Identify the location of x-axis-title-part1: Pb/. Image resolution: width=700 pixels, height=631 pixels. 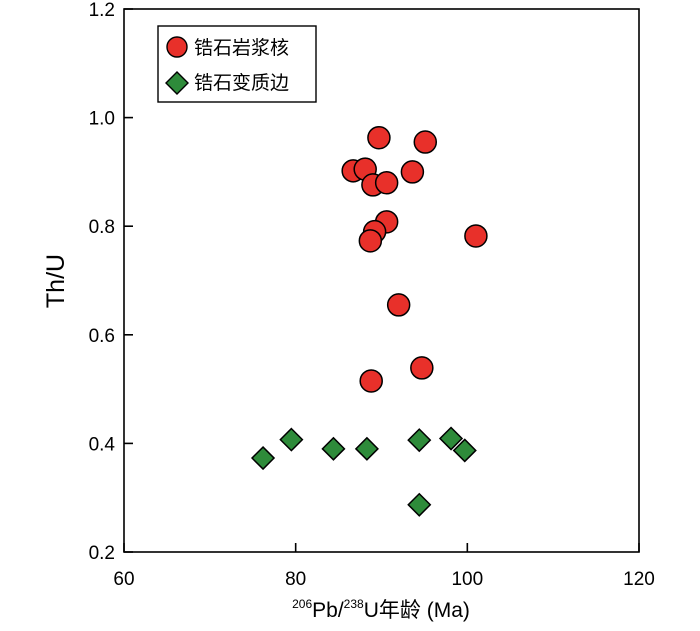
(328, 610).